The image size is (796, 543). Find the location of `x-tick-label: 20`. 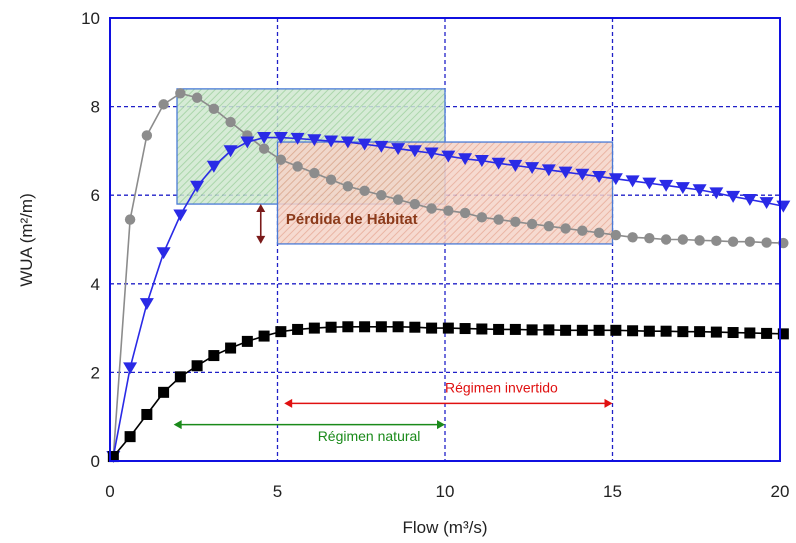

x-tick-label: 20 is located at coordinates (780, 491).